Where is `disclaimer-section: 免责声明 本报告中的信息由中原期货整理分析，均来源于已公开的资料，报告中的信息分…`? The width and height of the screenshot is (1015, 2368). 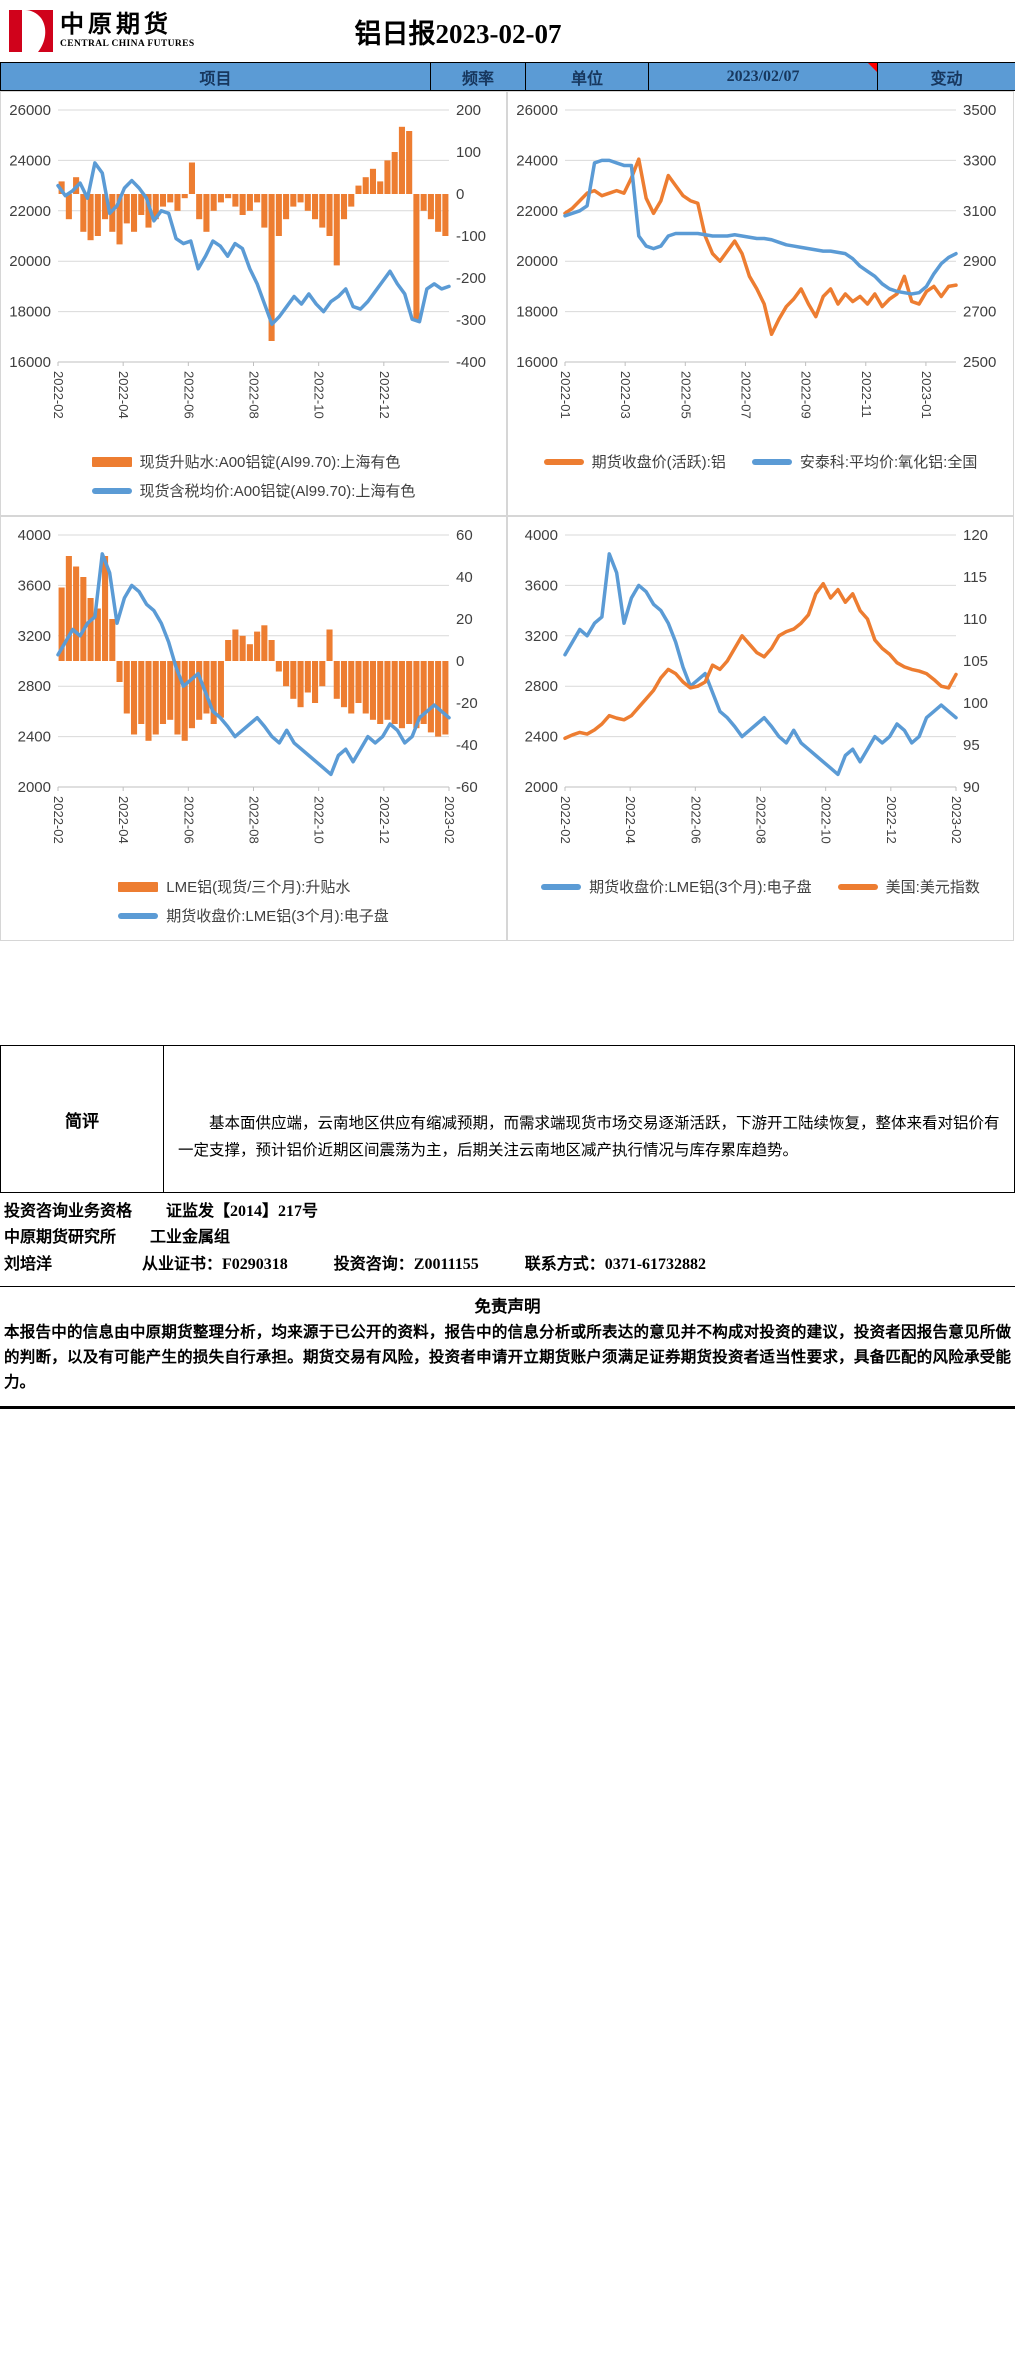
disclaimer-section: 免责声明 本报告中的信息由中原期货整理分析，均来源于已公开的资料，报告中的信息分… is located at coordinates (507, 1348).